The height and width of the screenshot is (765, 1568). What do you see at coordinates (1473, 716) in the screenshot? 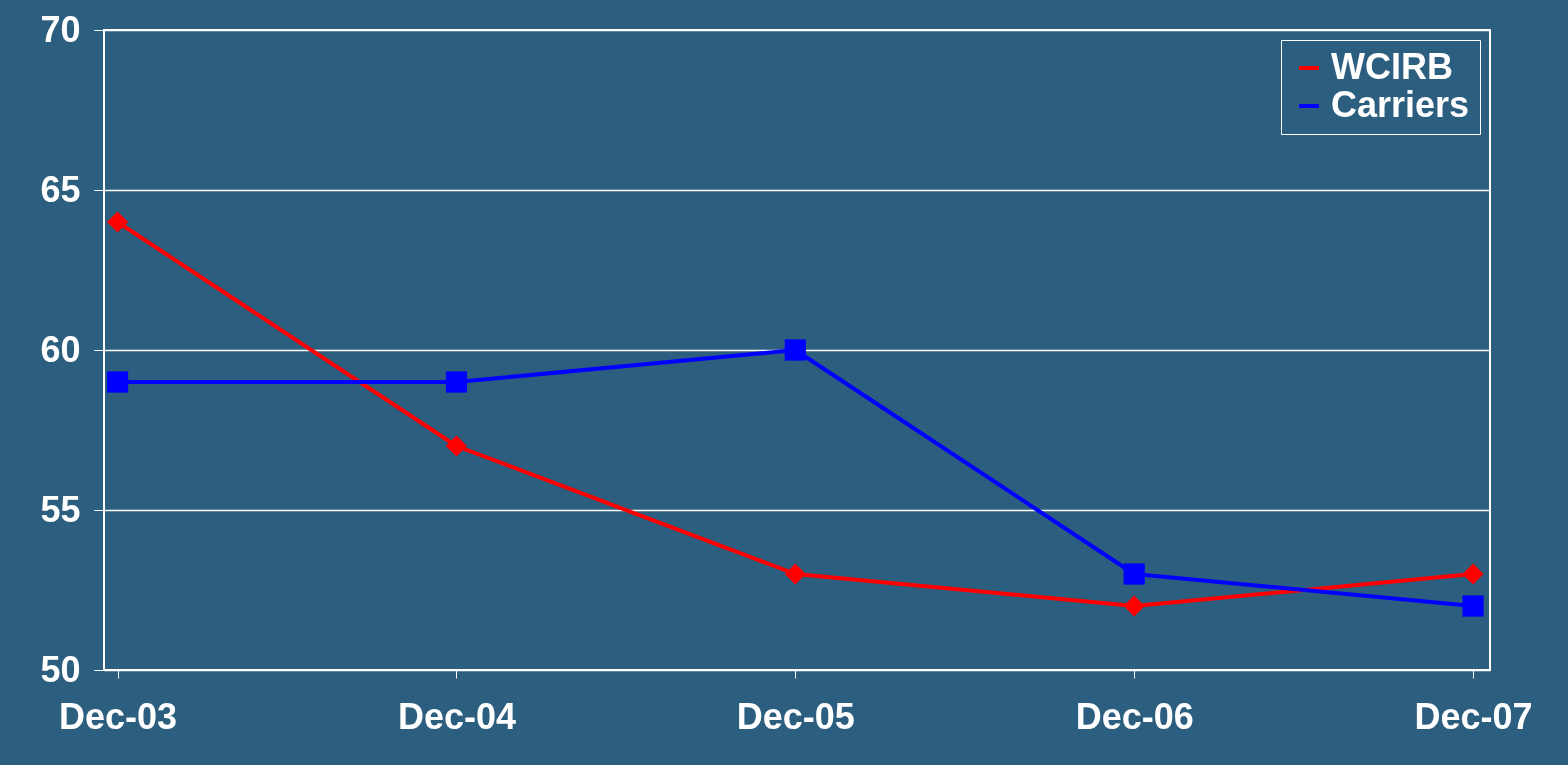
I see `x-tick-label: Dec-07` at bounding box center [1473, 716].